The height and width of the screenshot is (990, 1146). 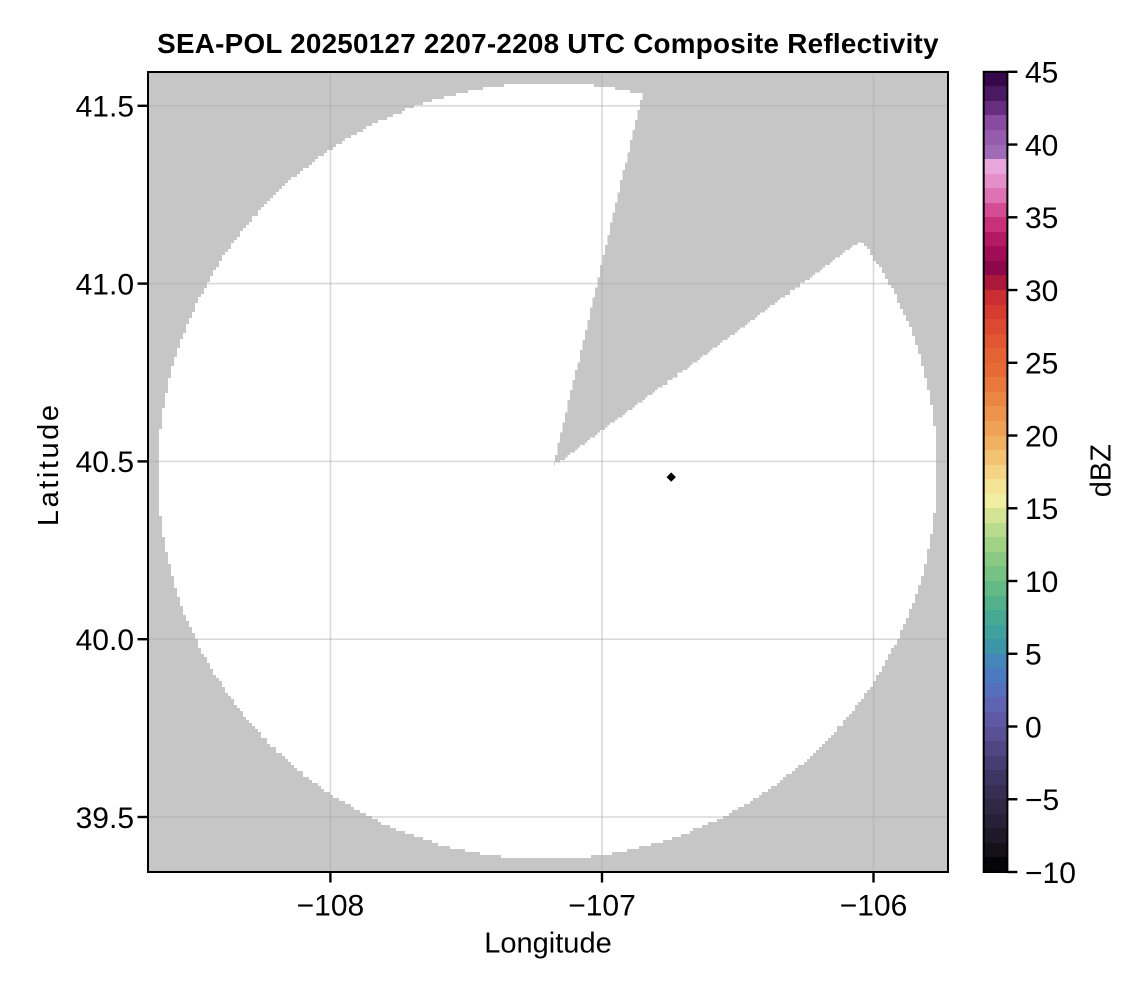 I want to click on svg-text: −10, so click(x=1050, y=873).